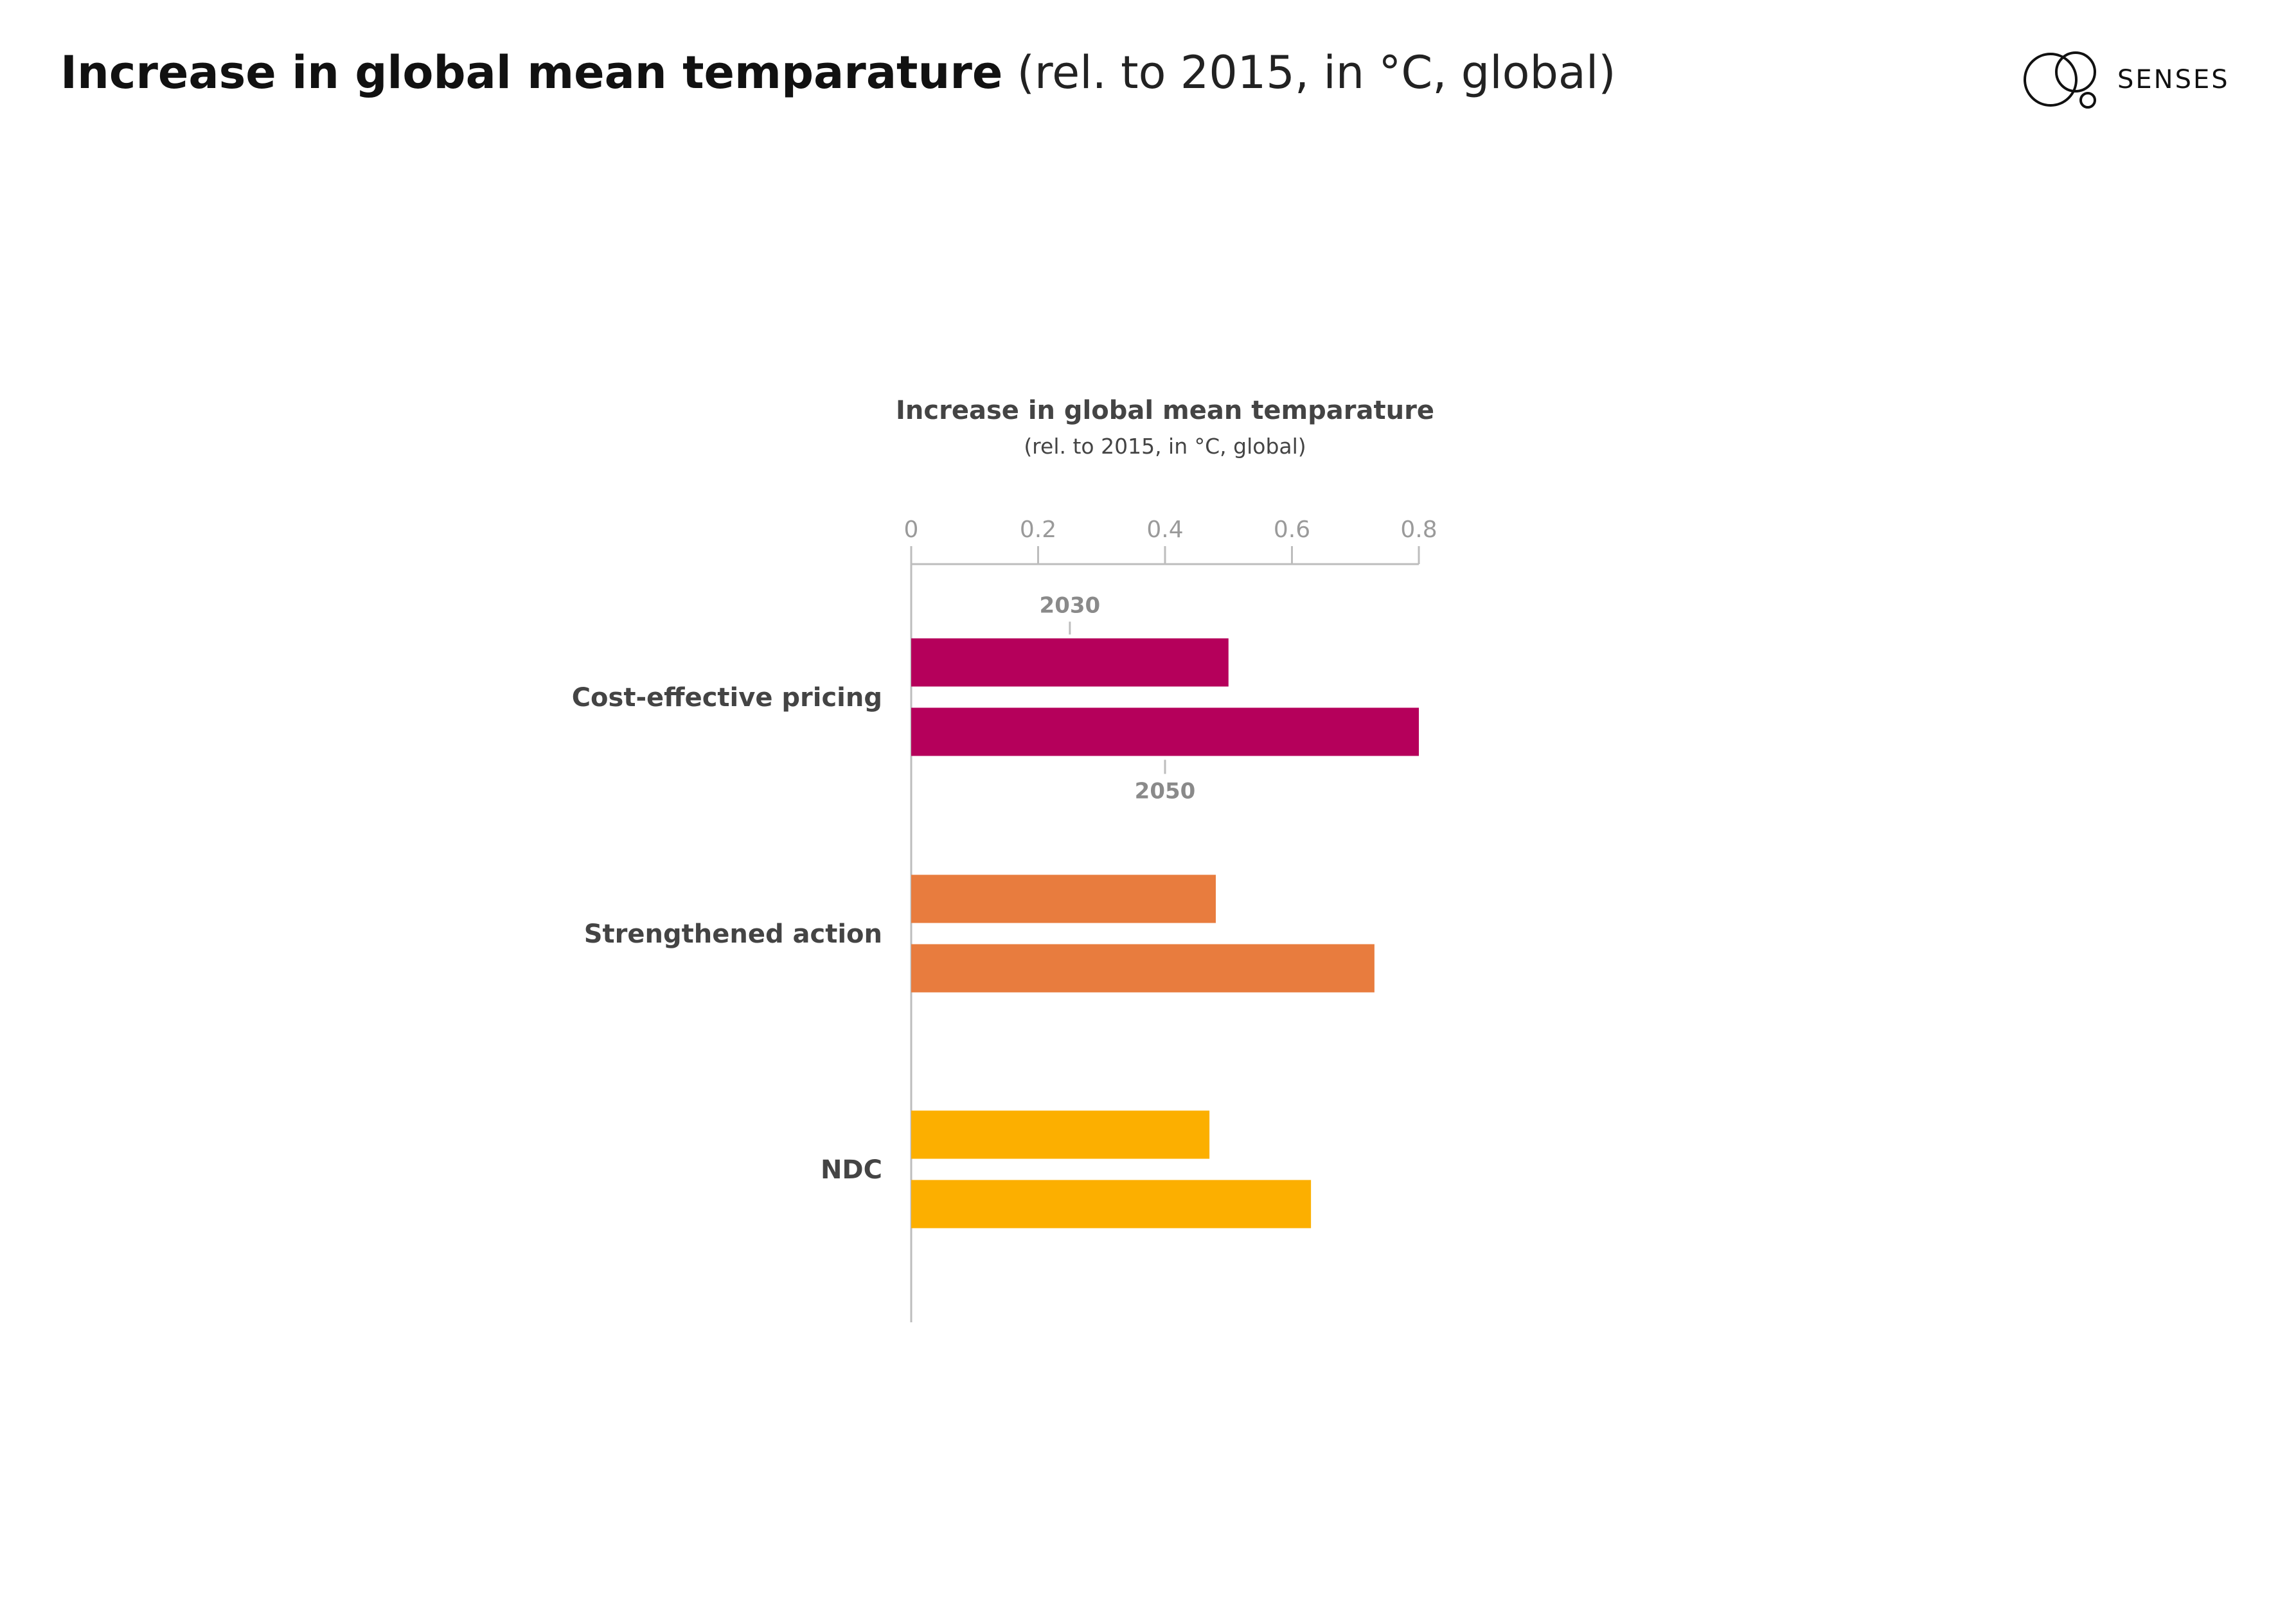 The image size is (2296, 1623). I want to click on category-label: Strengthened action, so click(733, 934).